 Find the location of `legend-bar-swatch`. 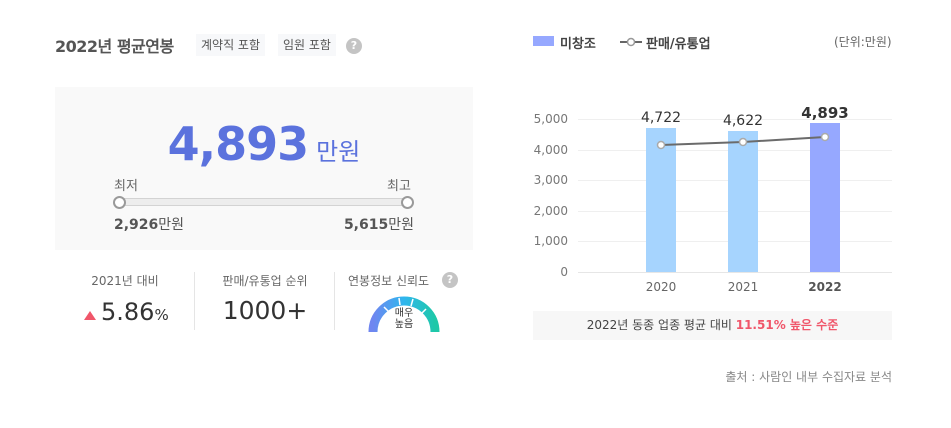

legend-bar-swatch is located at coordinates (543, 41).